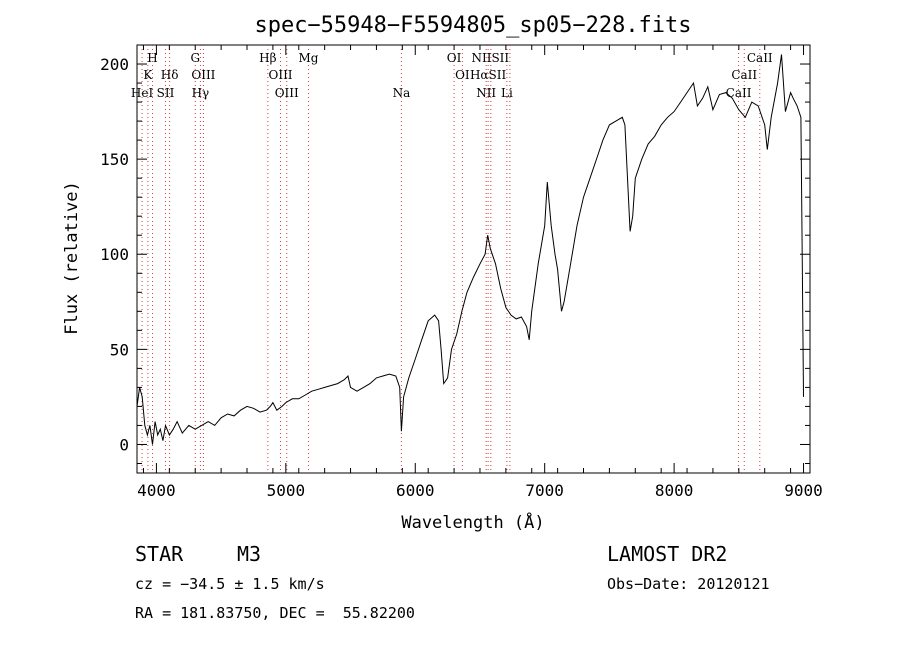 This screenshot has width=900, height=650. I want to click on line-id-label: NIISII, so click(490, 58).